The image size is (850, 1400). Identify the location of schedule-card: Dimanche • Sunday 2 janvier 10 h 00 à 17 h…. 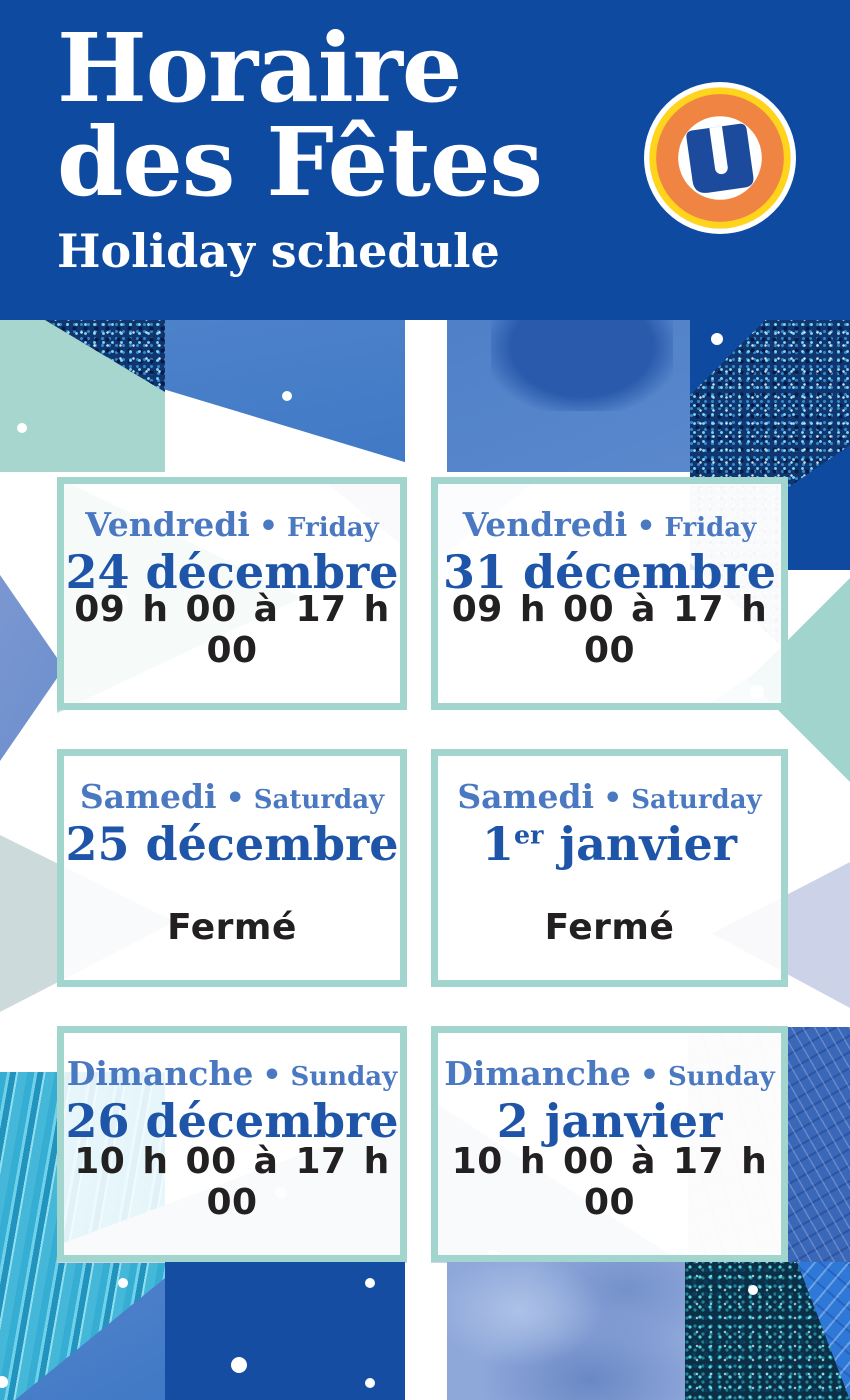
(609, 1144).